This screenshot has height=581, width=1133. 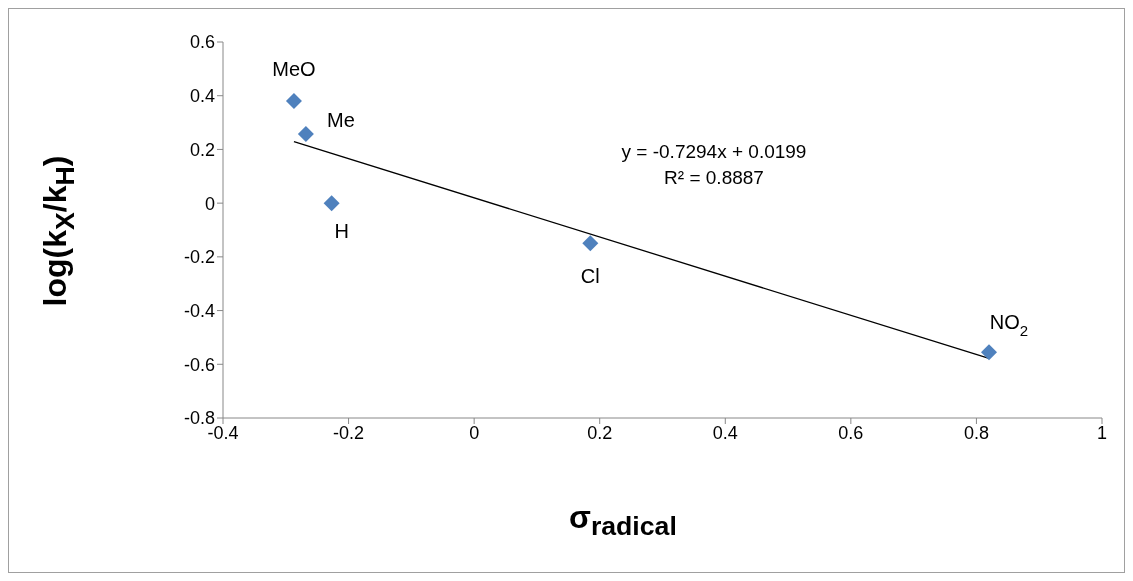 What do you see at coordinates (725, 432) in the screenshot?
I see `x-tick-label: 0.4` at bounding box center [725, 432].